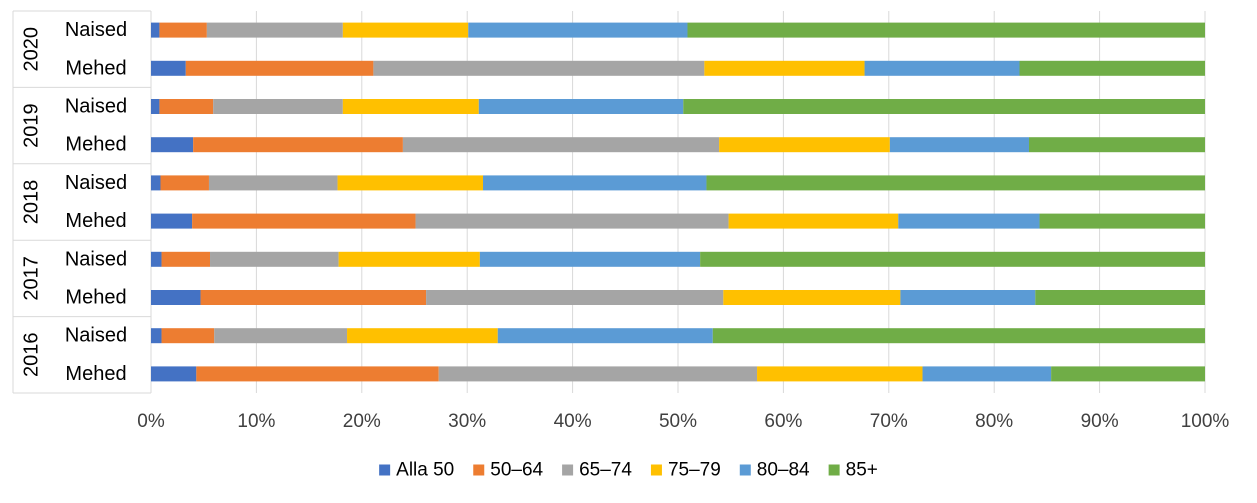 The height and width of the screenshot is (503, 1257). Describe the element at coordinates (694, 470) in the screenshot. I see `legend-label: 75–79` at that location.